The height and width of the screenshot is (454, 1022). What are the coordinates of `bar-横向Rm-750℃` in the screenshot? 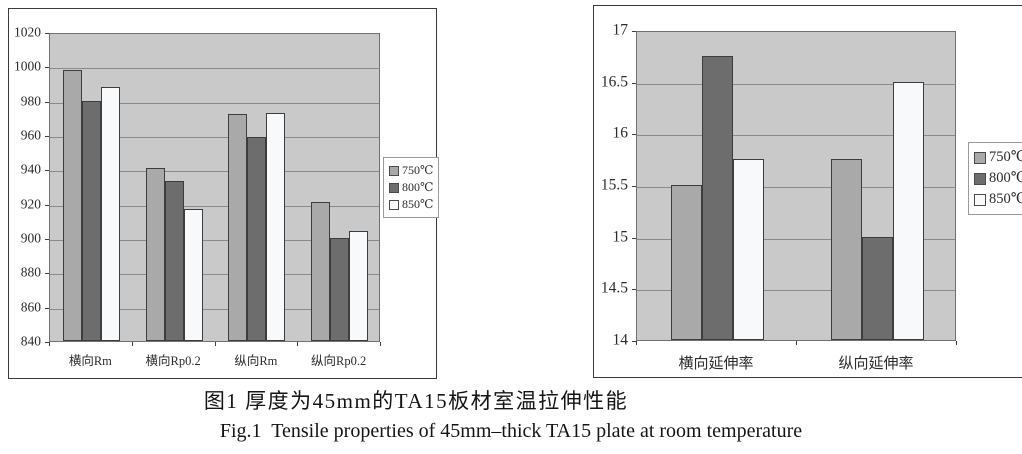 It's located at (72, 205).